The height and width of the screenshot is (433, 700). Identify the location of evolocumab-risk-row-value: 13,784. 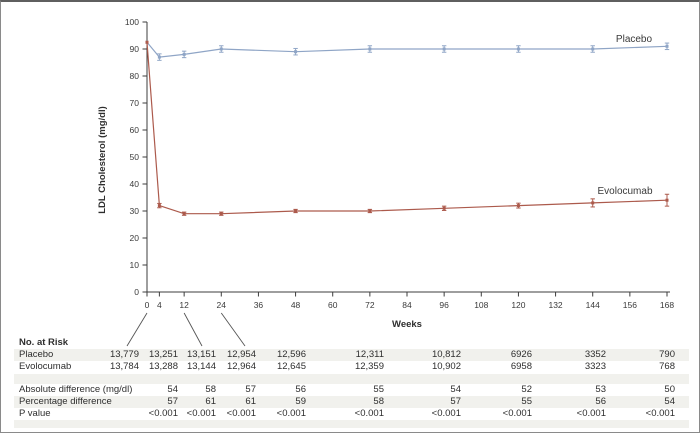
(124, 366).